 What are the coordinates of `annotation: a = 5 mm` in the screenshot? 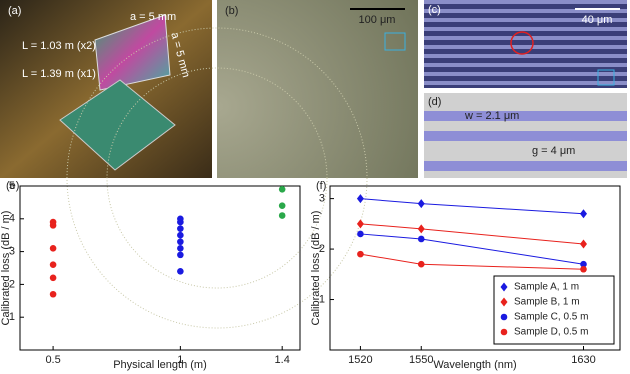 It's located at (153, 17).